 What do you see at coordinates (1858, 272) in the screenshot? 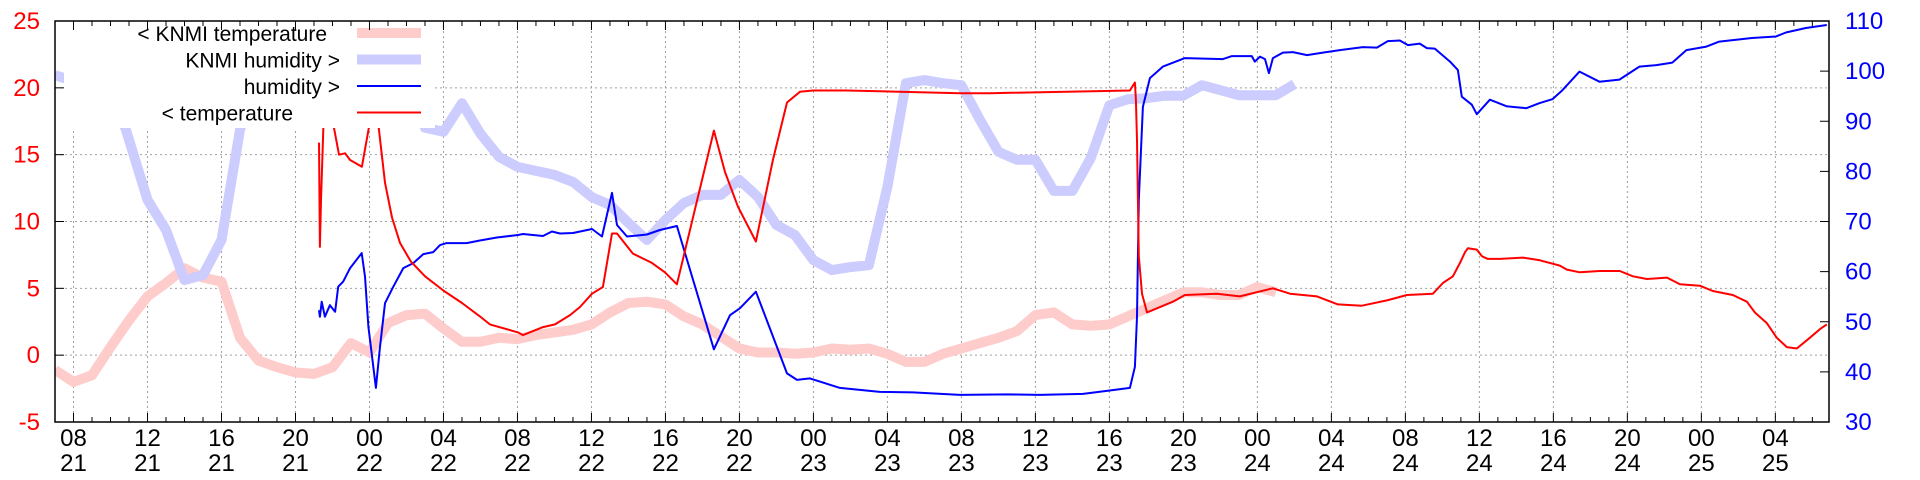
I see `right-tick-label: 60` at bounding box center [1858, 272].